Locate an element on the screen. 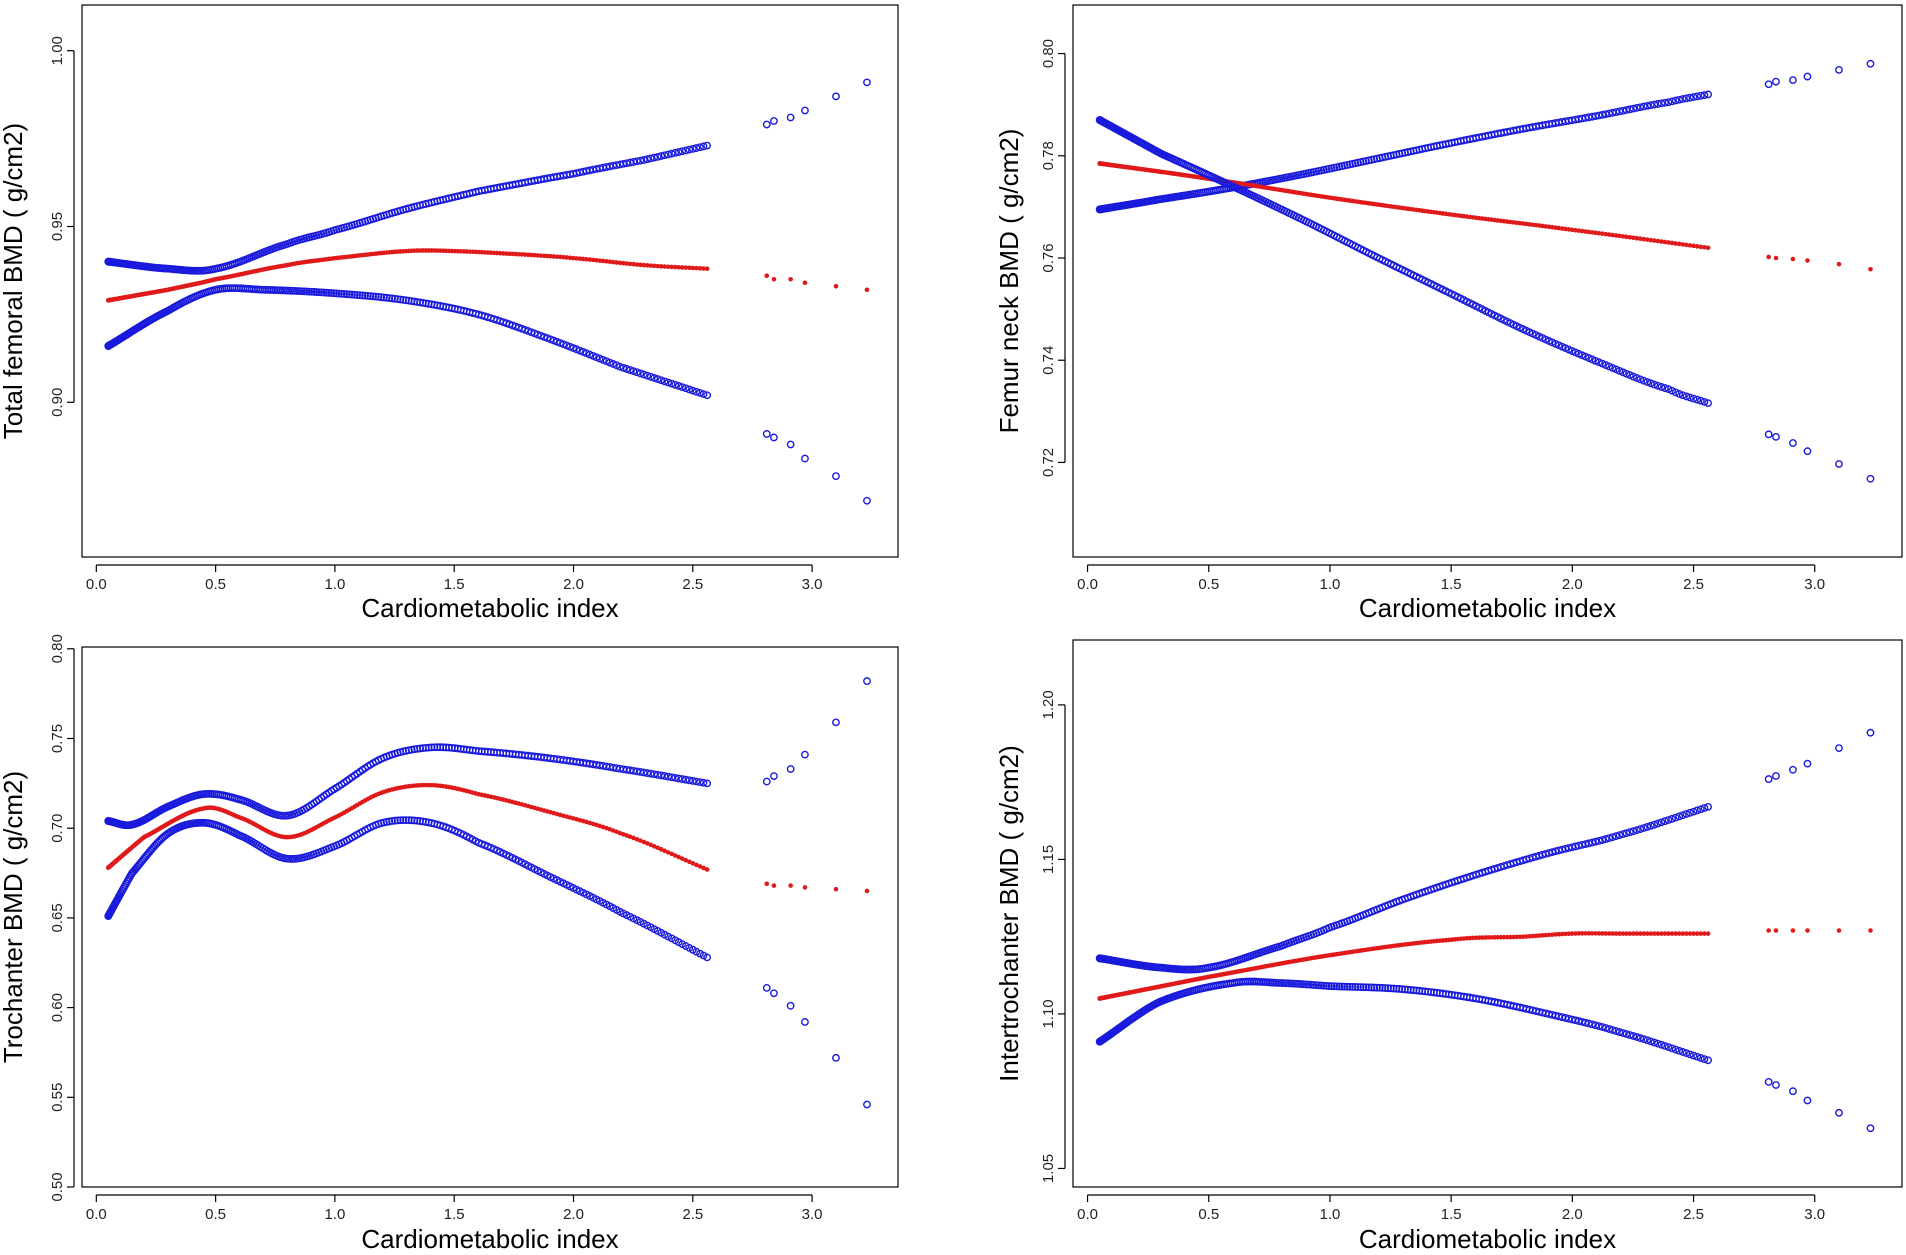 This screenshot has width=1906, height=1255. x-tick-label: 3.0 is located at coordinates (812, 584).